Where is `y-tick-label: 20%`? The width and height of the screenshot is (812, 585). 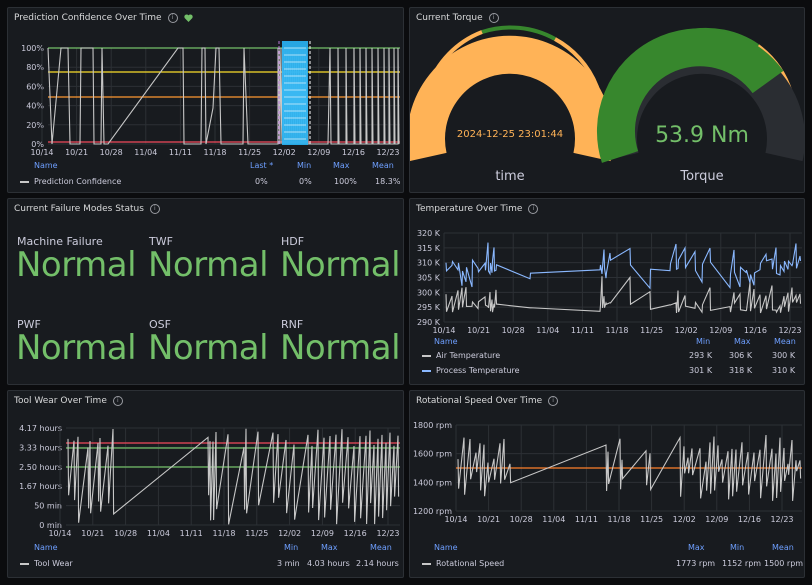 y-tick-label: 20% is located at coordinates (35, 125).